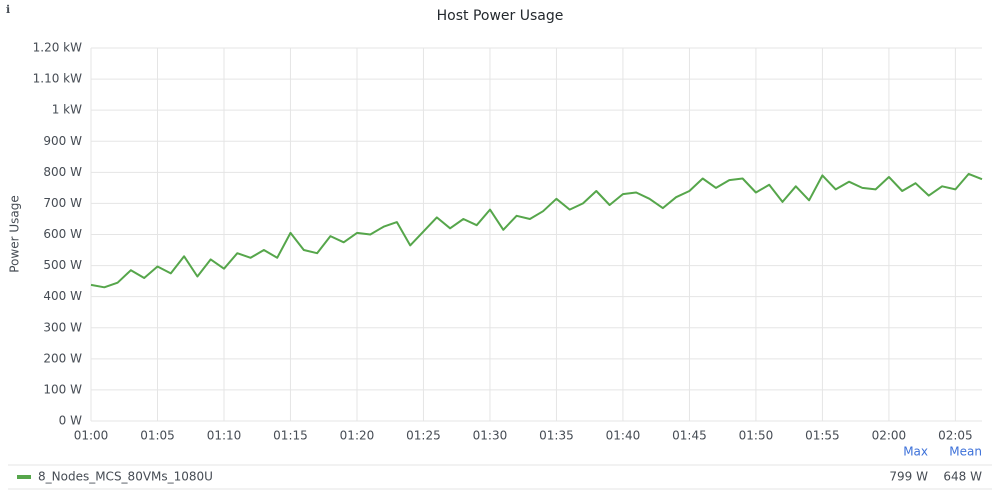 This screenshot has width=1000, height=500. I want to click on y-tick-label: 600 W, so click(62, 234).